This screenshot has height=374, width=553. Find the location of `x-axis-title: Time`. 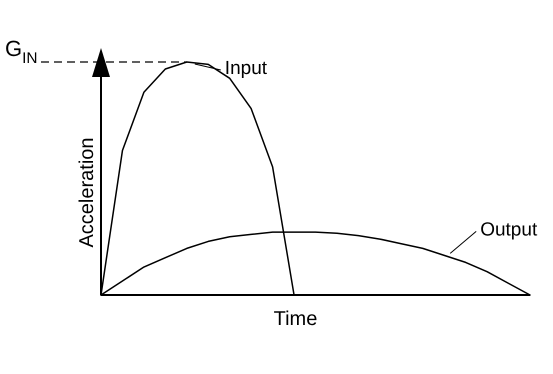

x-axis-title: Time is located at coordinates (296, 319).